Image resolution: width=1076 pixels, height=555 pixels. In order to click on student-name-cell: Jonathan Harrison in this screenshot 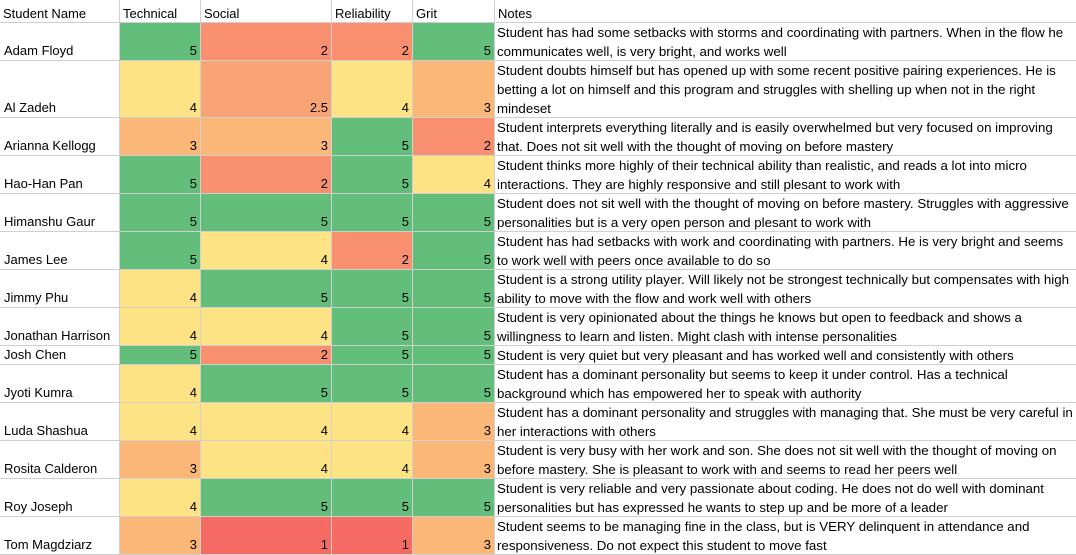, I will do `click(60, 327)`.